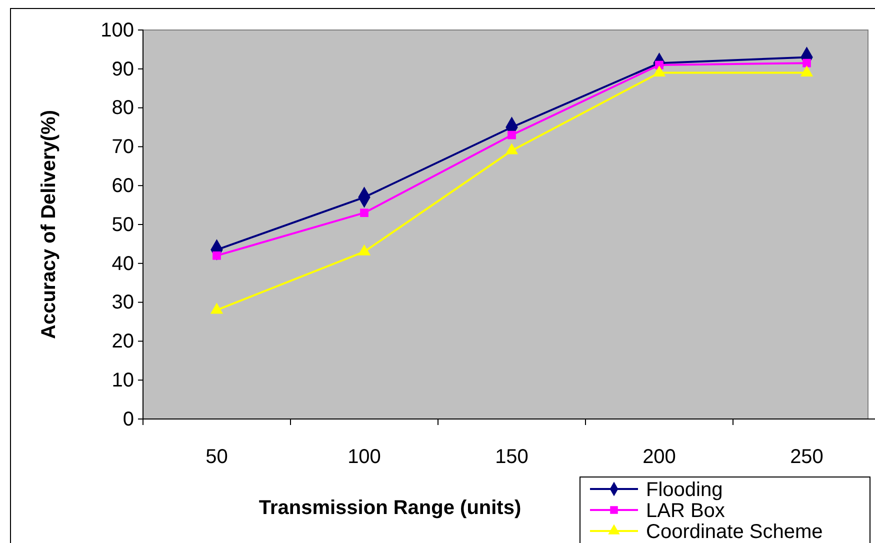 The height and width of the screenshot is (543, 875). What do you see at coordinates (123, 381) in the screenshot?
I see `y-tick-label: 10` at bounding box center [123, 381].